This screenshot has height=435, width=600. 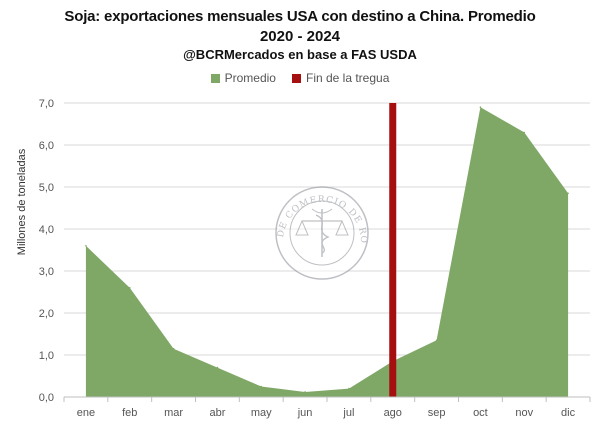 What do you see at coordinates (302, 227) in the screenshot?
I see `scale-pan-left-icon` at bounding box center [302, 227].